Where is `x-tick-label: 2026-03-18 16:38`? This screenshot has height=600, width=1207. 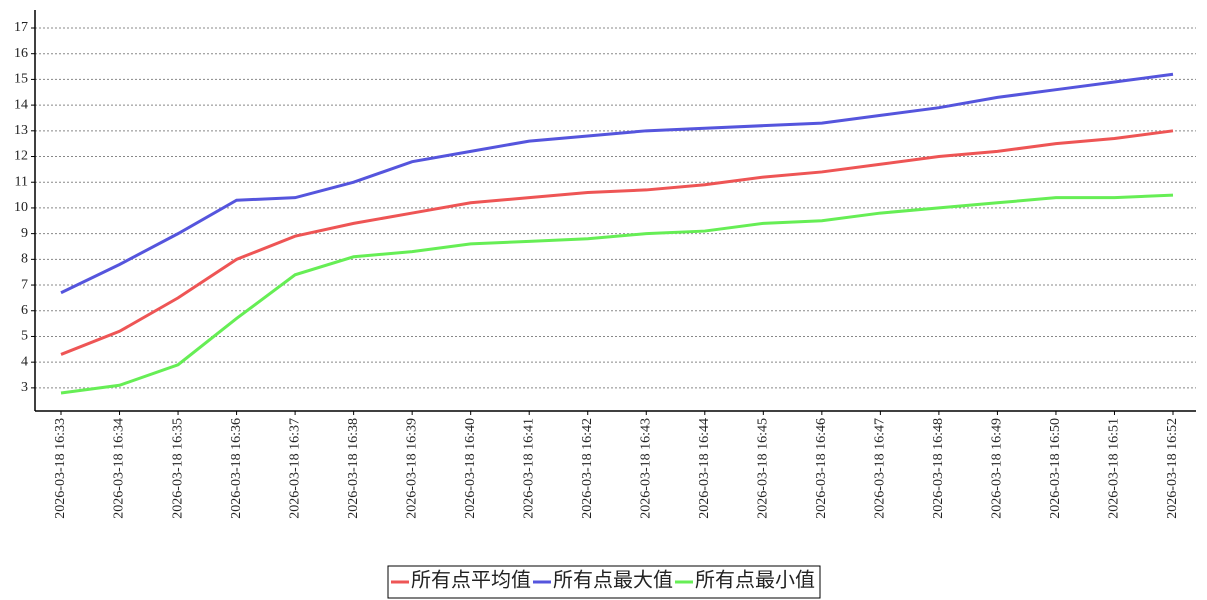
x-tick-label: 2026-03-18 16:38 is located at coordinates (353, 468).